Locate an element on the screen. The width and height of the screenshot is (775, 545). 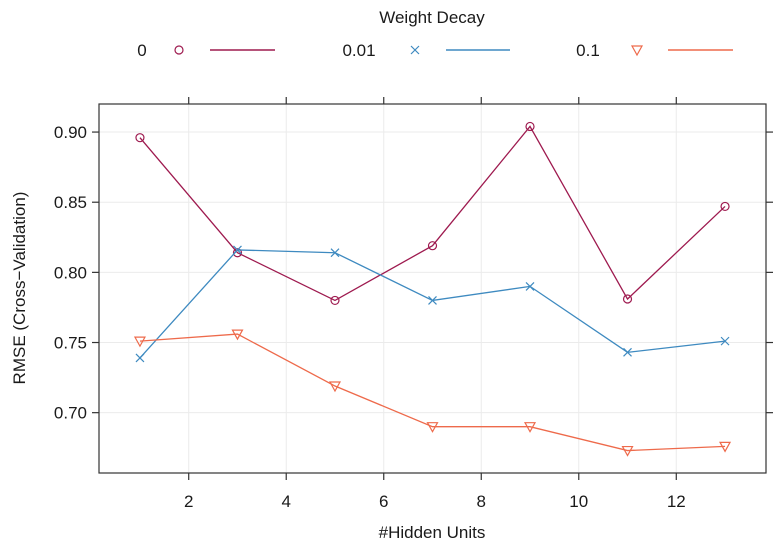
legend-item: 0 is located at coordinates (206, 50).